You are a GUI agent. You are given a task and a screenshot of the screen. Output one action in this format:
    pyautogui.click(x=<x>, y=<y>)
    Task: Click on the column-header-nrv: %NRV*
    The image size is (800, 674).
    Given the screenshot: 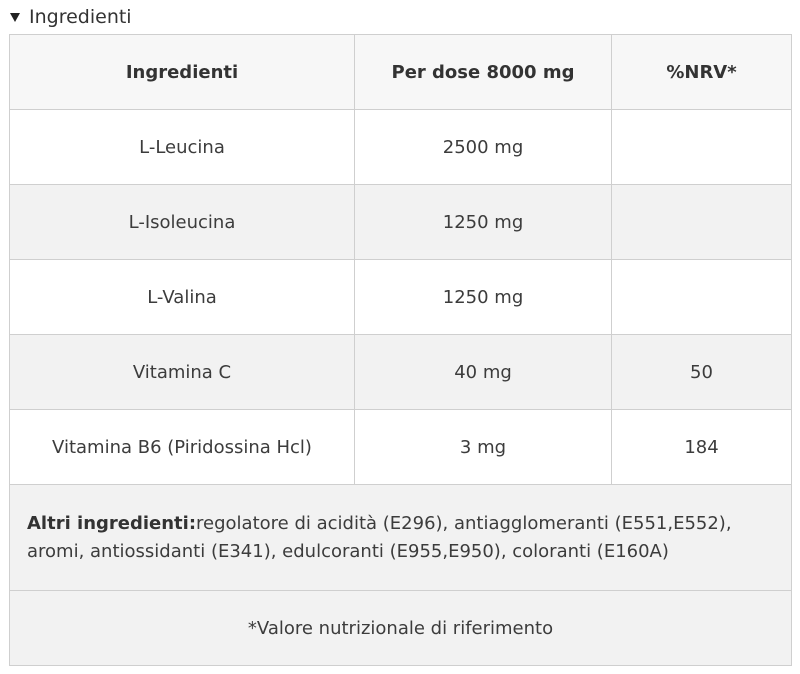 What is the action you would take?
    pyautogui.click(x=701, y=72)
    